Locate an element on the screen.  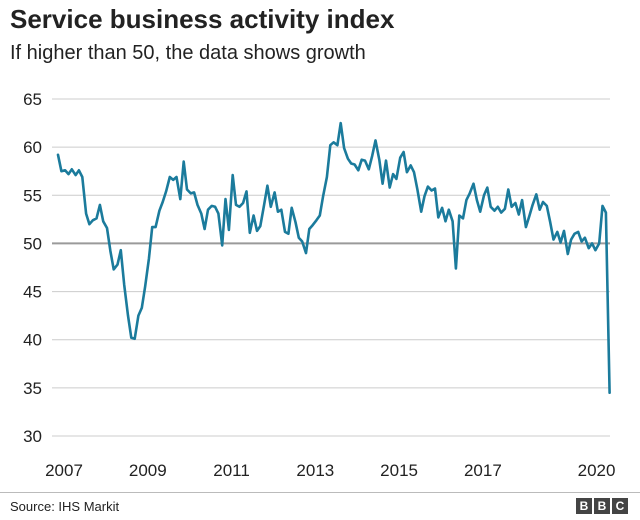
logo-letter-3: C is located at coordinates (620, 506).